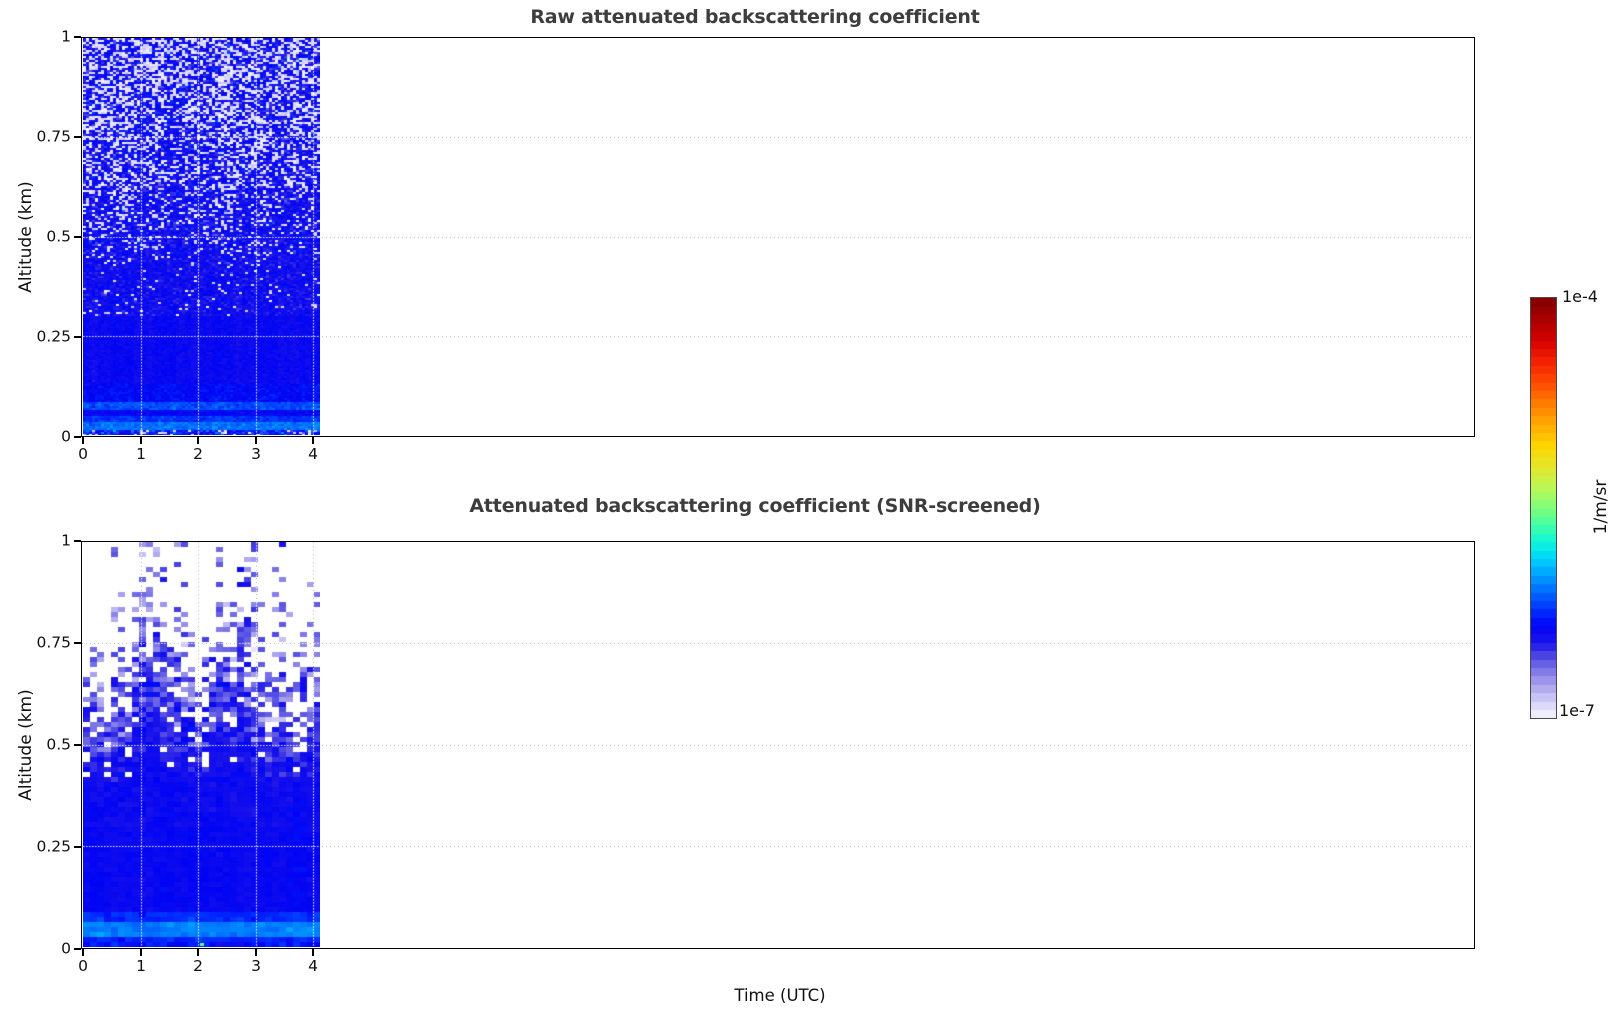 This screenshot has height=1020, width=1621. What do you see at coordinates (1577, 710) in the screenshot?
I see `colorbar-min-label: 1e-7` at bounding box center [1577, 710].